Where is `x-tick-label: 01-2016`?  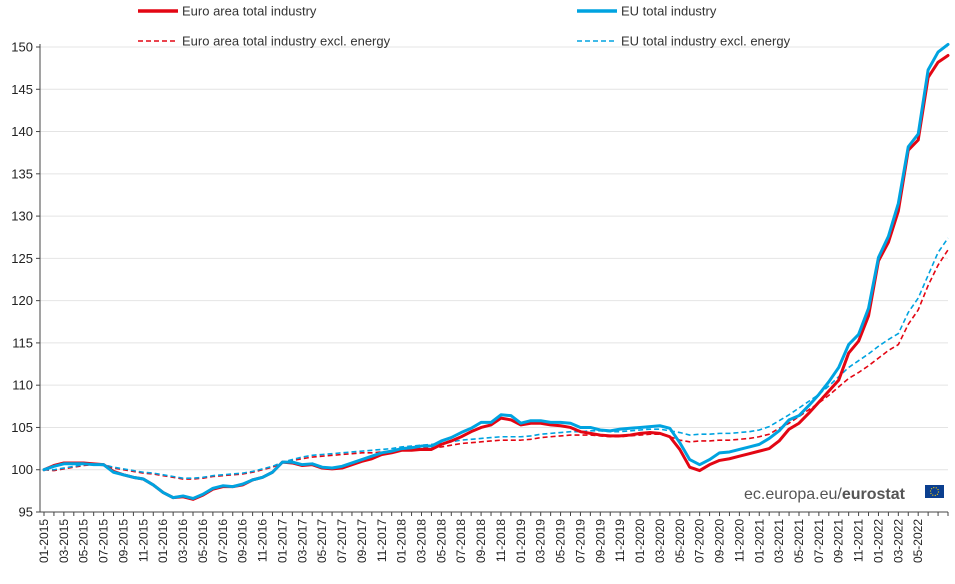 x-tick-label: 01-2016 is located at coordinates (163, 541).